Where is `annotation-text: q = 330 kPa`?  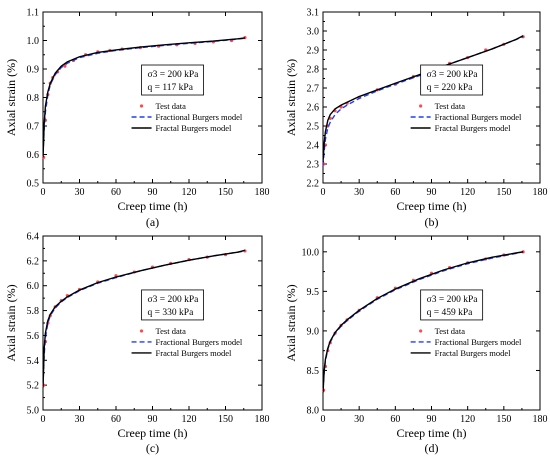 annotation-text: q = 330 kPa is located at coordinates (171, 313).